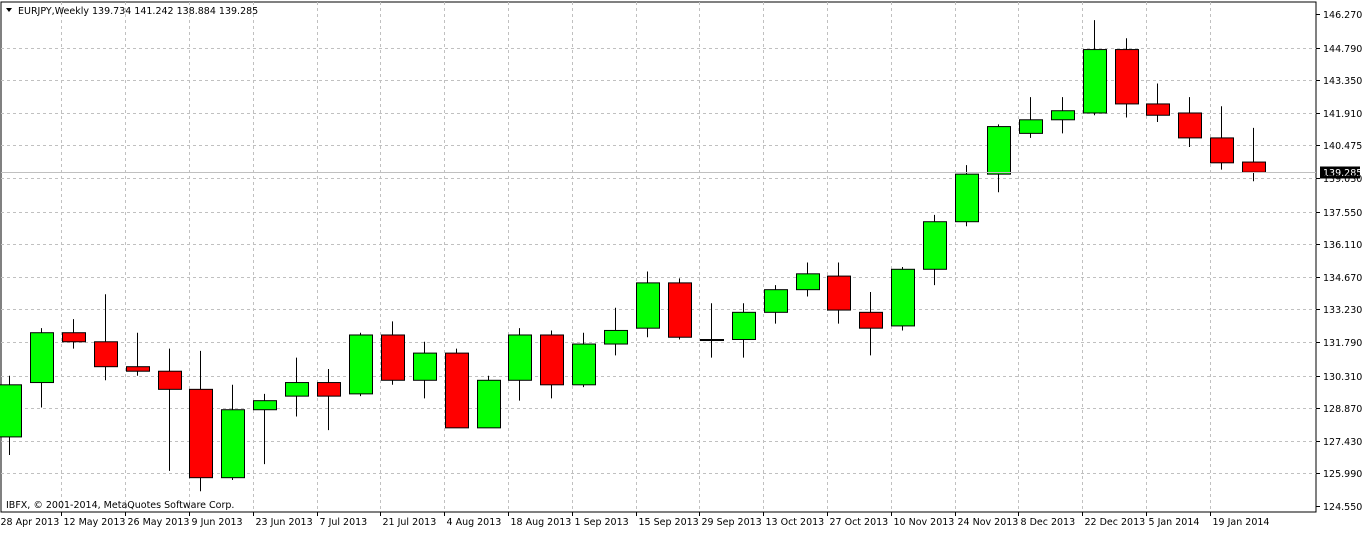 The image size is (1362, 534). I want to click on x-tick-label: 8 Dec 2013, so click(1048, 522).